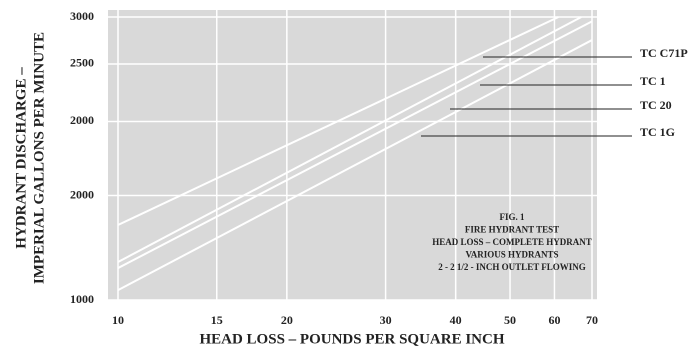 Image resolution: width=696 pixels, height=351 pixels. Describe the element at coordinates (39, 158) in the screenshot. I see `y-axis-label: IMPERIAL GALLONS PER MINUTE` at that location.